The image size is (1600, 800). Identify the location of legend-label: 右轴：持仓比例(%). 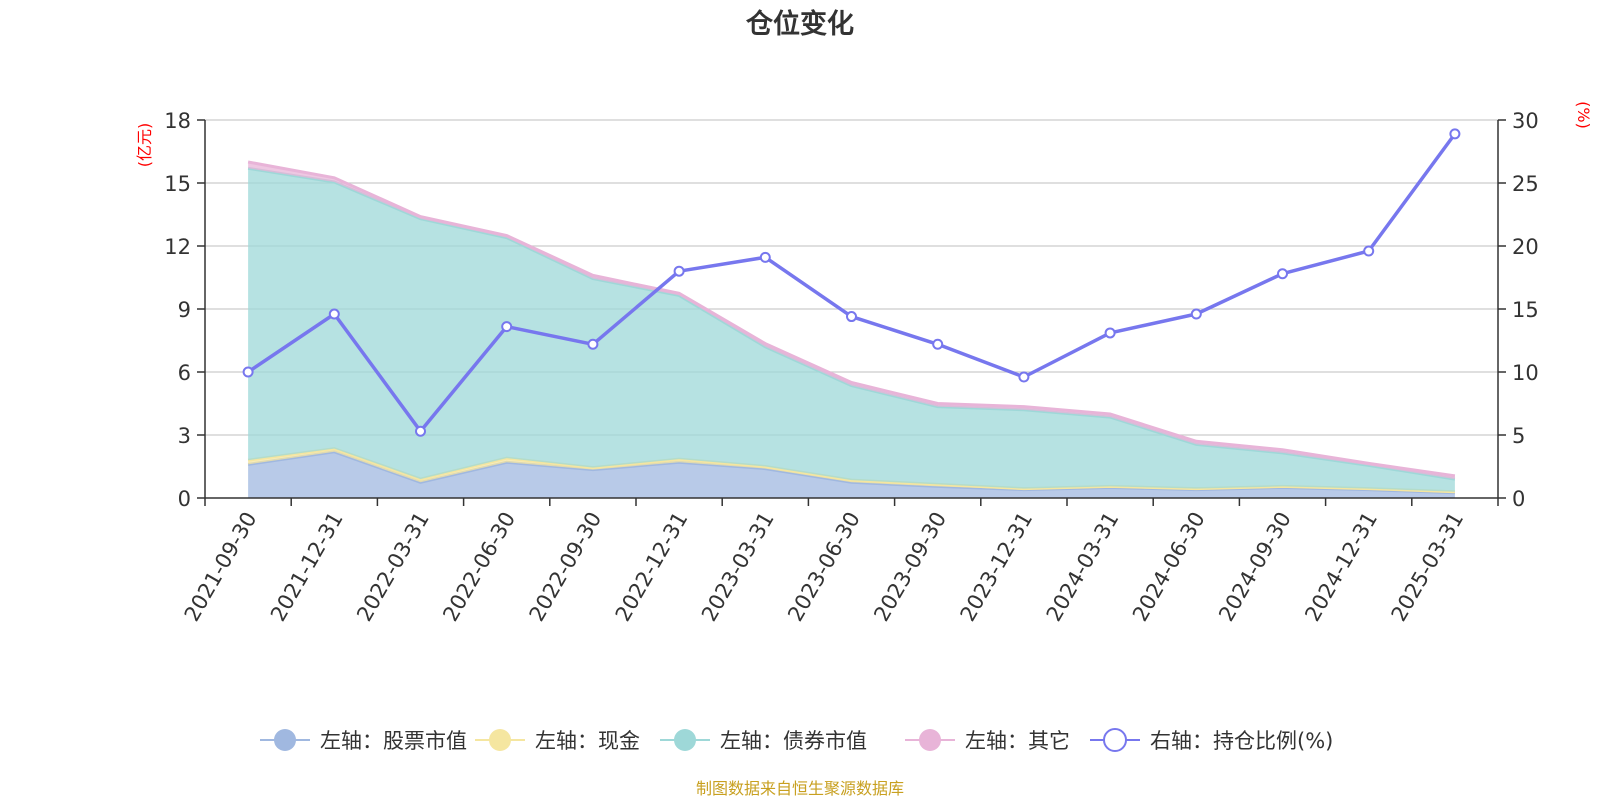
(1241, 741).